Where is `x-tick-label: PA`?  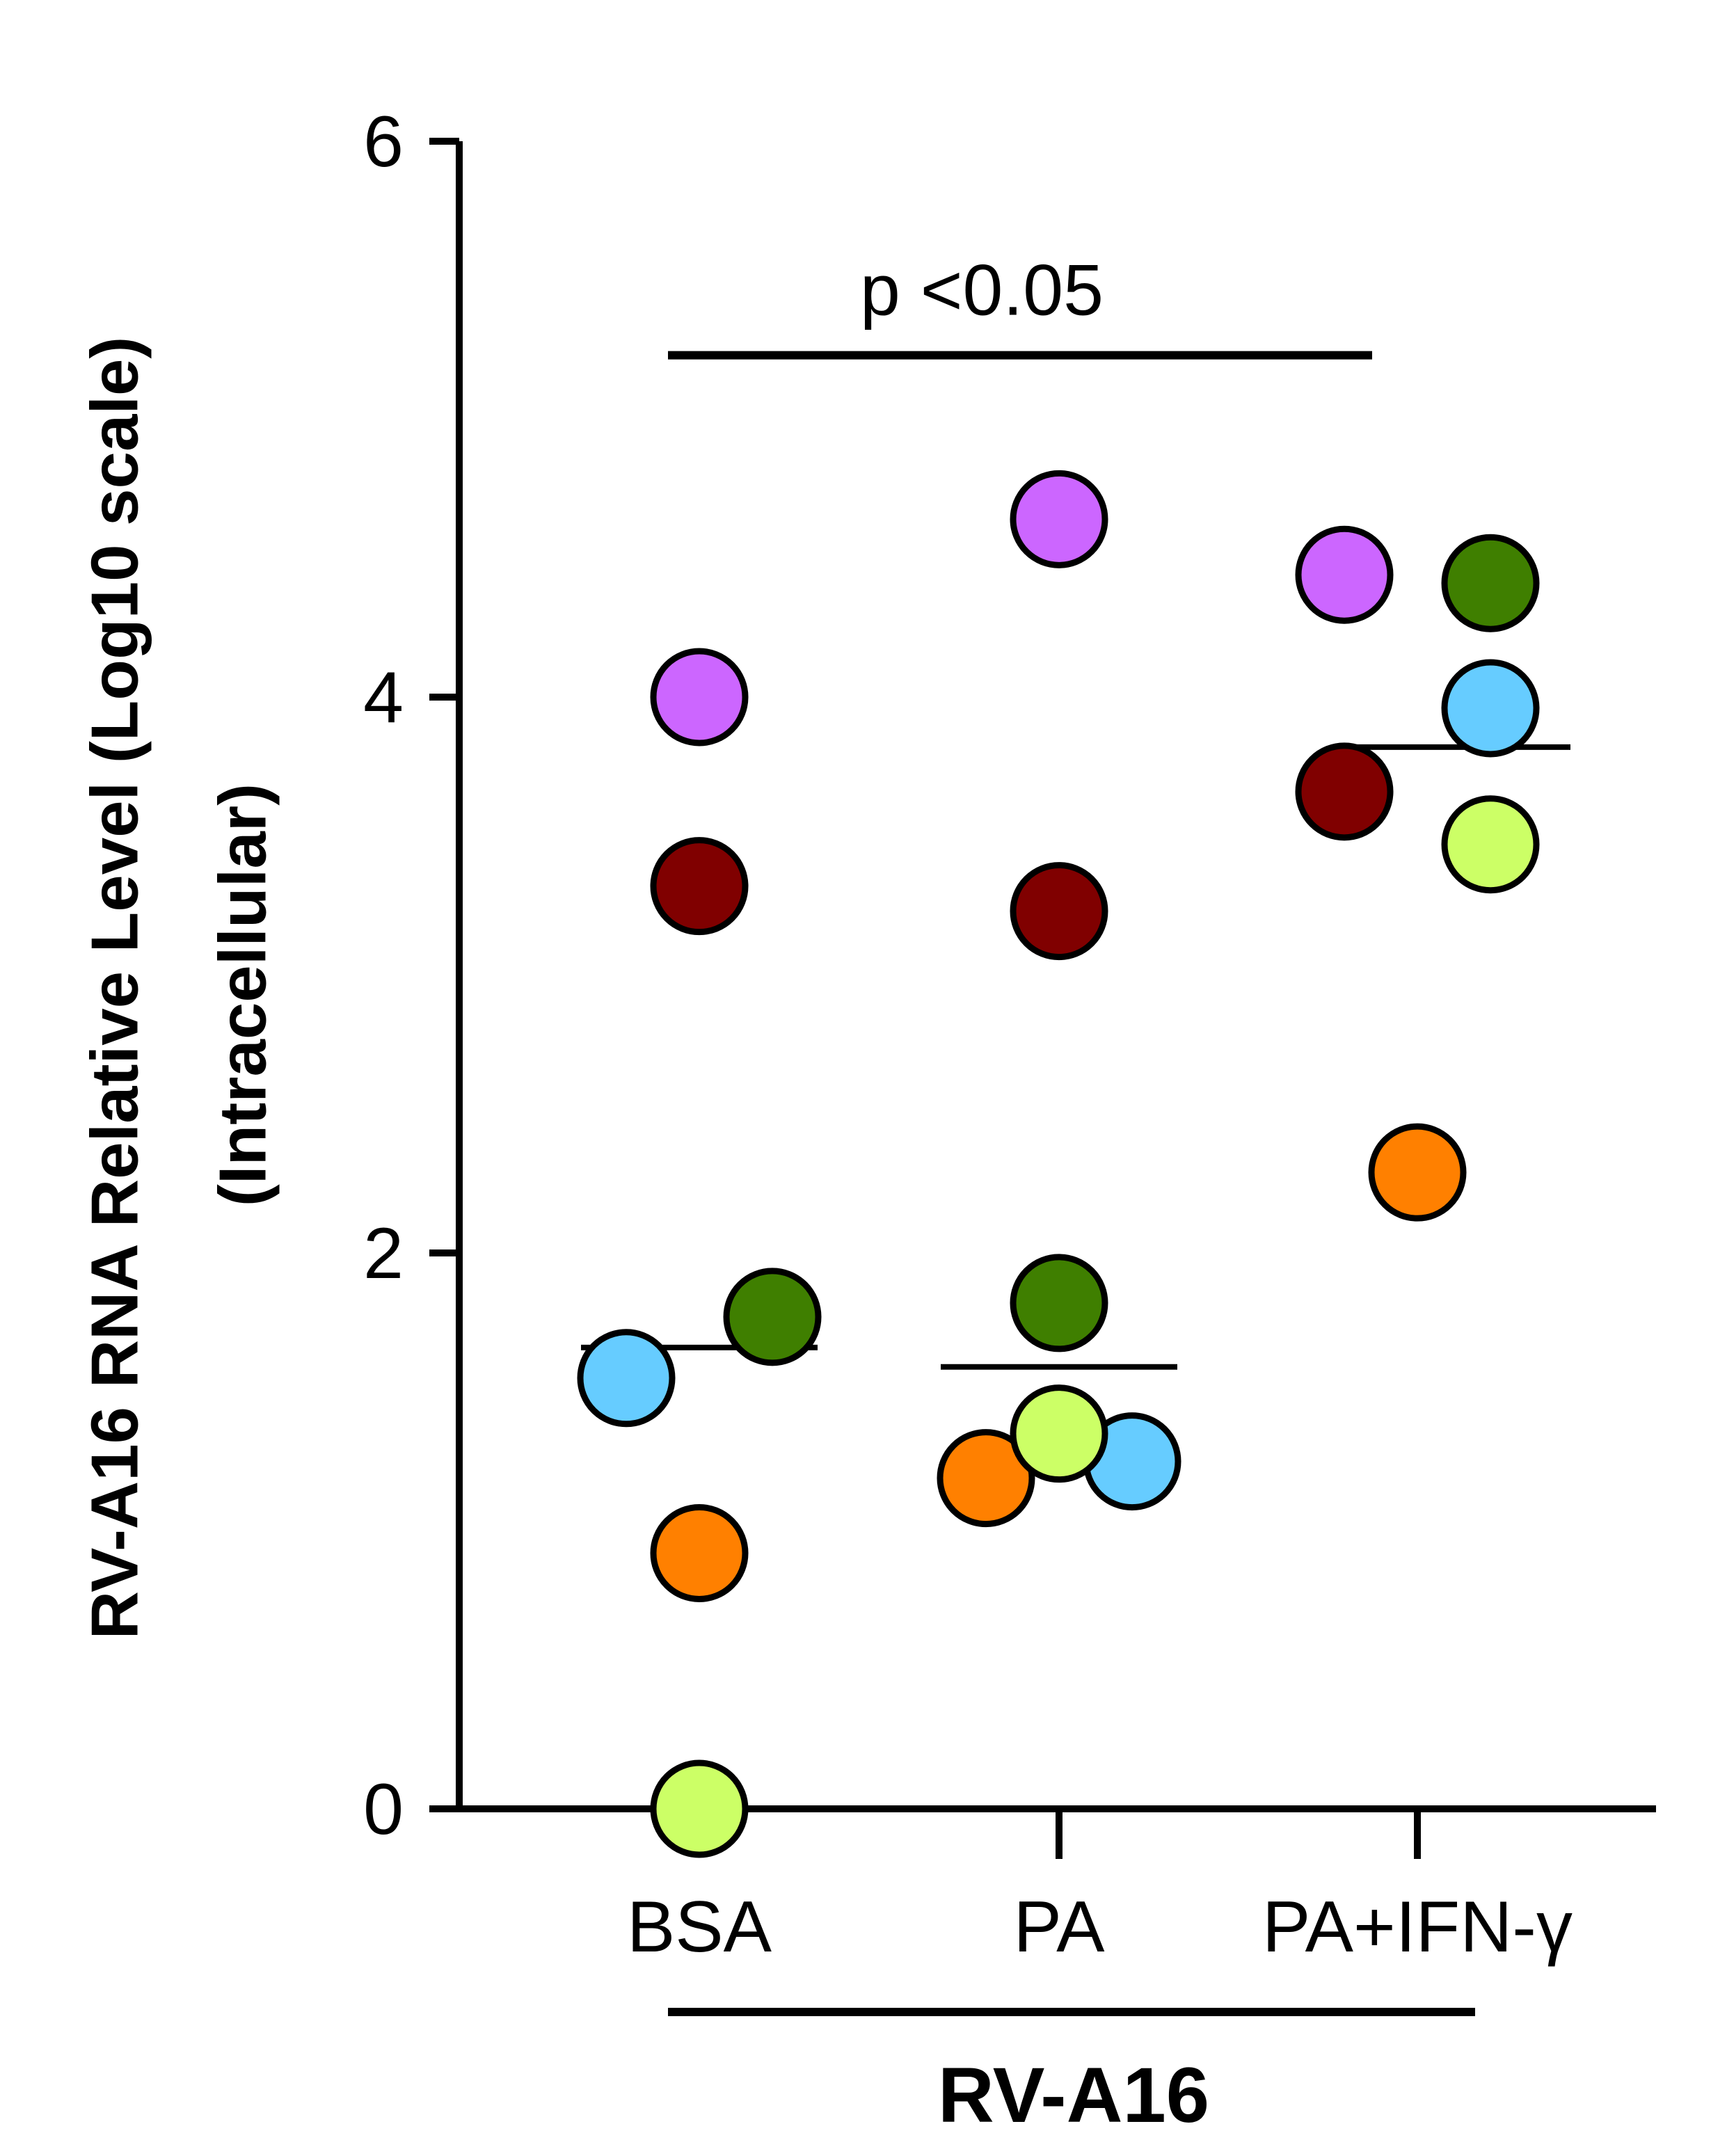 x-tick-label: PA is located at coordinates (1059, 1927).